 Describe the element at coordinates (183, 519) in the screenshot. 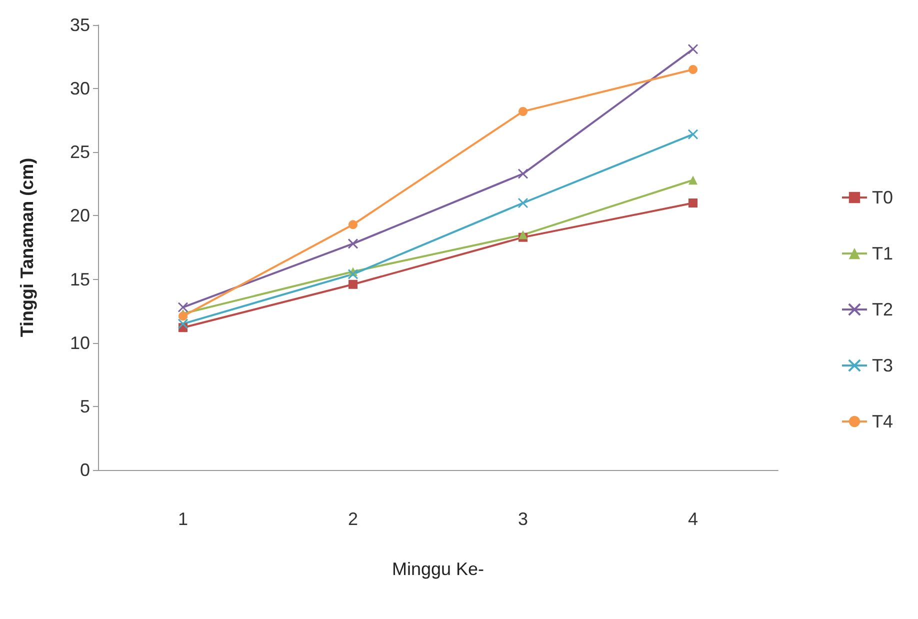

I see `x-tick-label: 1` at that location.